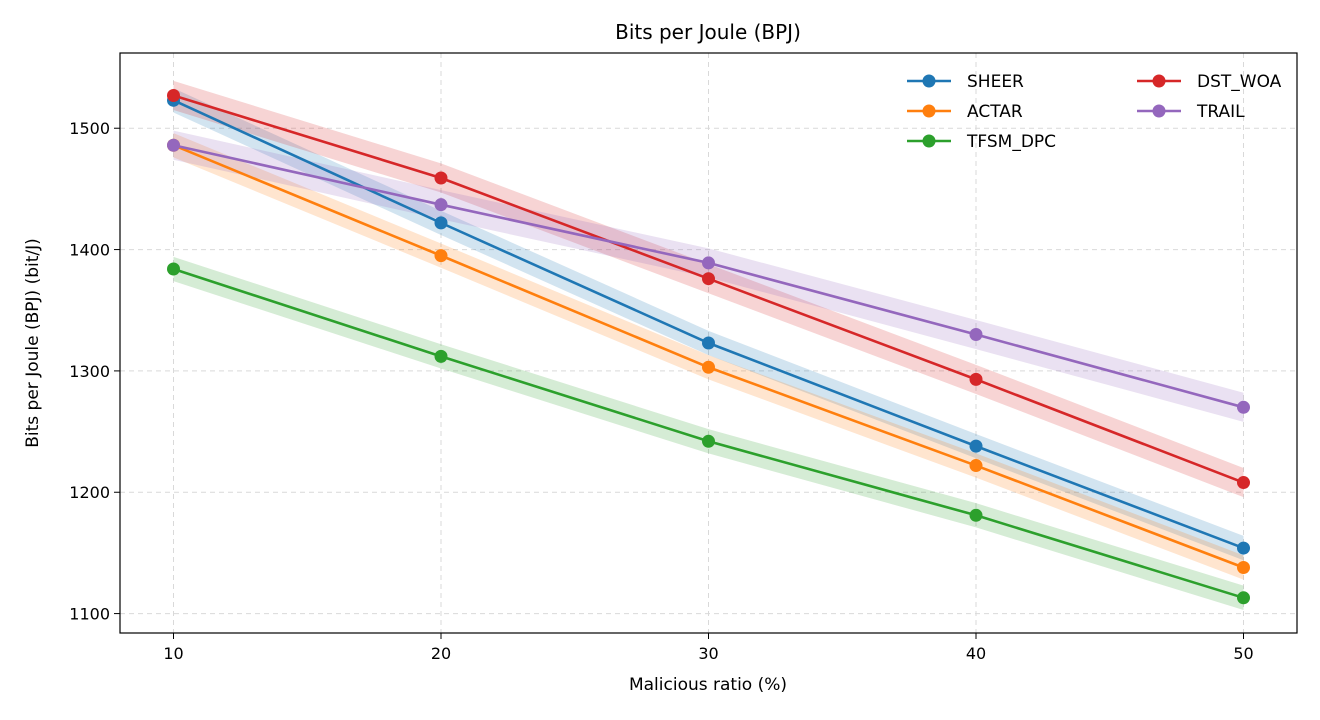 This screenshot has width=1320, height=720. What do you see at coordinates (1094, 112) in the screenshot?
I see `legend: SHEER ACTAR TFSM_DPC DST_WOA TRAIL` at bounding box center [1094, 112].